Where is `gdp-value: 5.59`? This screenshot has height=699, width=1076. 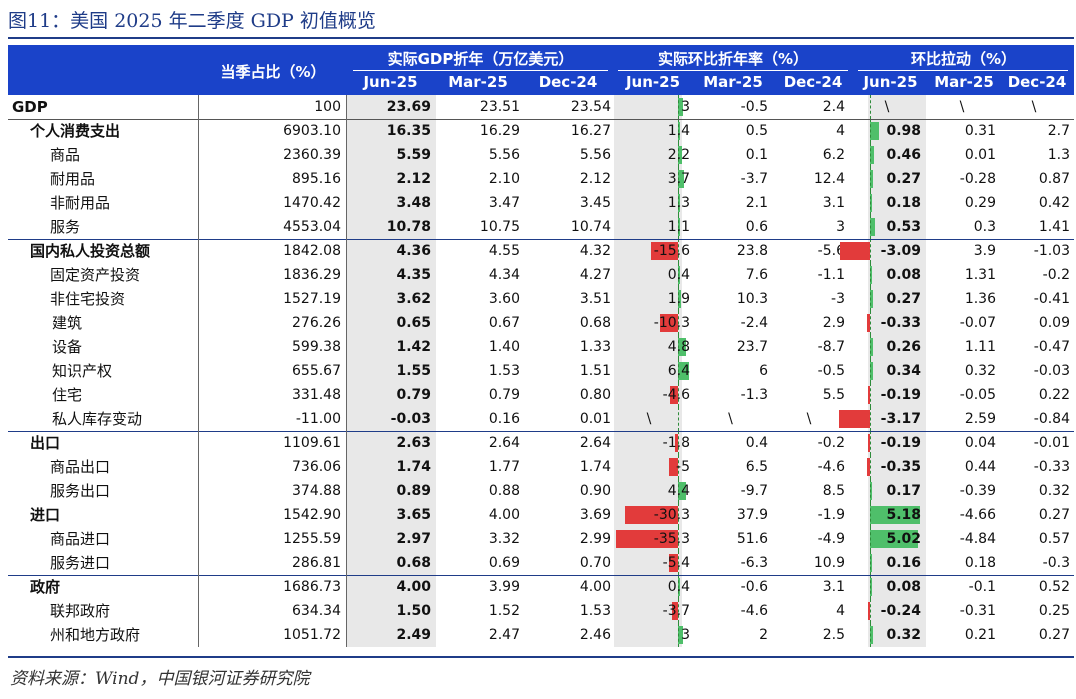
gdp-value: 5.59 is located at coordinates (413, 155).